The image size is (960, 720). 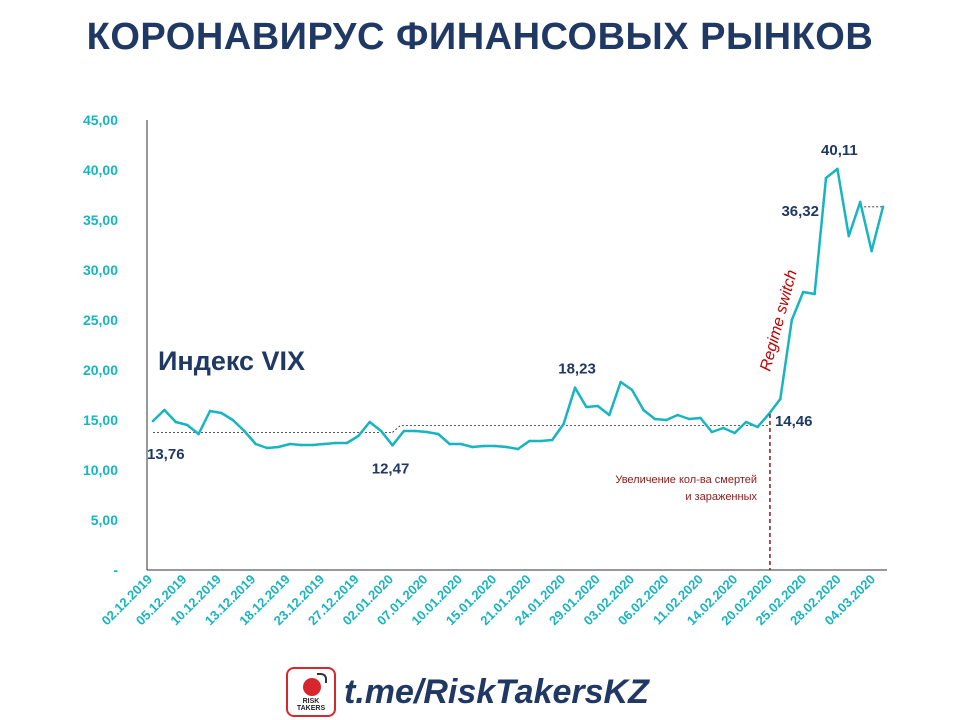 What do you see at coordinates (115, 570) in the screenshot?
I see `y-tick-label: -` at bounding box center [115, 570].